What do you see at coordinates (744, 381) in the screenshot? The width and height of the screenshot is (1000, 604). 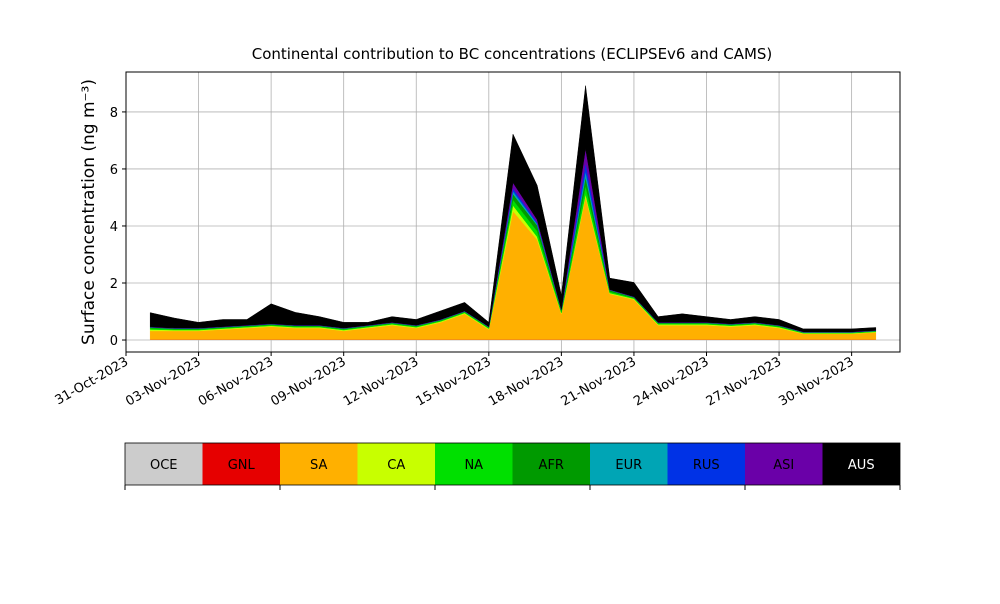 I see `x-tick-label: 27-Nov-2023` at bounding box center [744, 381].